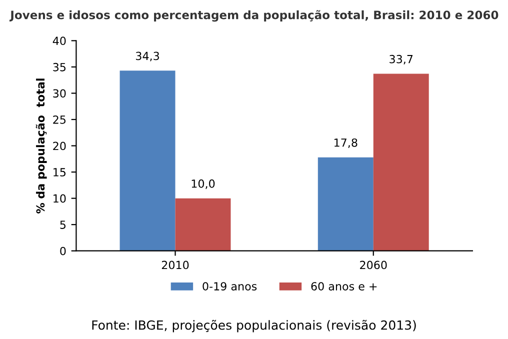 The height and width of the screenshot is (339, 508). What do you see at coordinates (254, 16) in the screenshot?
I see `chart-title: Jovens e idosos como percentagem da população total, Brasil: 2010 e 2060` at bounding box center [254, 16].